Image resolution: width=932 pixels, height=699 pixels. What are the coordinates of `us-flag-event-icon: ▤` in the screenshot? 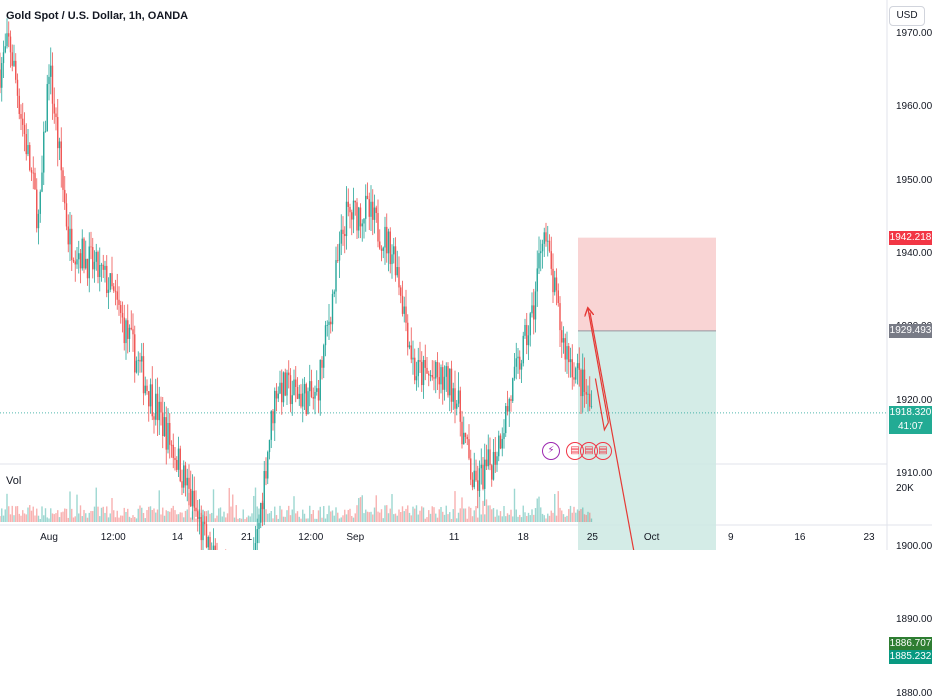 It's located at (603, 451).